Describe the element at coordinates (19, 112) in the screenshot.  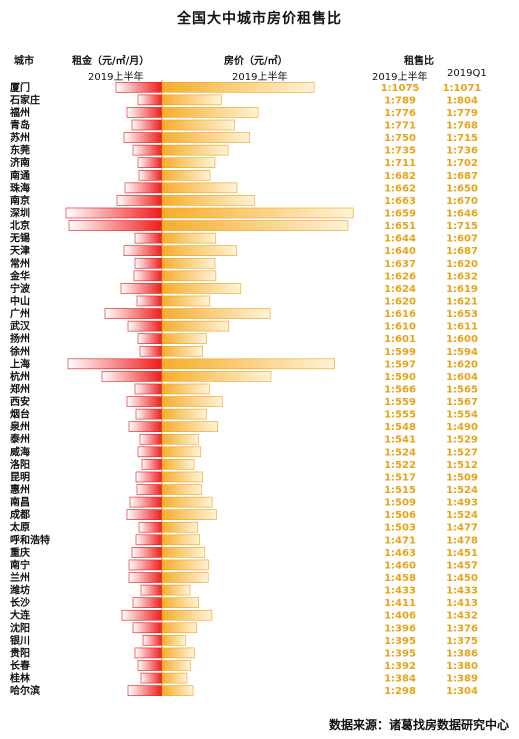
I see `city-label: 福州` at that location.